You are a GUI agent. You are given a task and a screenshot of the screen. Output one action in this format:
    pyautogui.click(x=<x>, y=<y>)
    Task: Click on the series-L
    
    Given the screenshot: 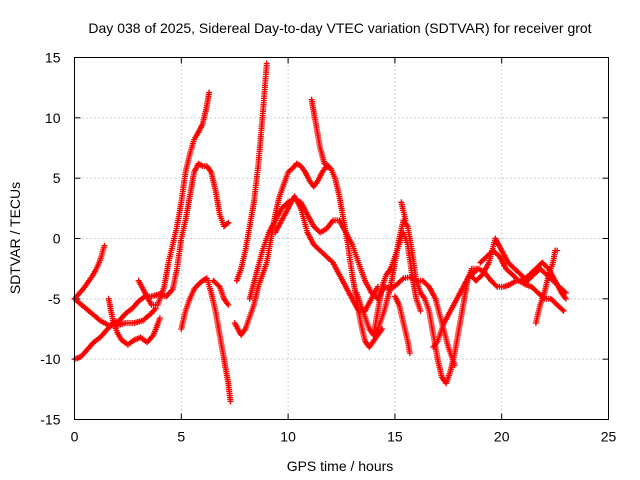 What is the action you would take?
    pyautogui.click(x=320, y=133)
    